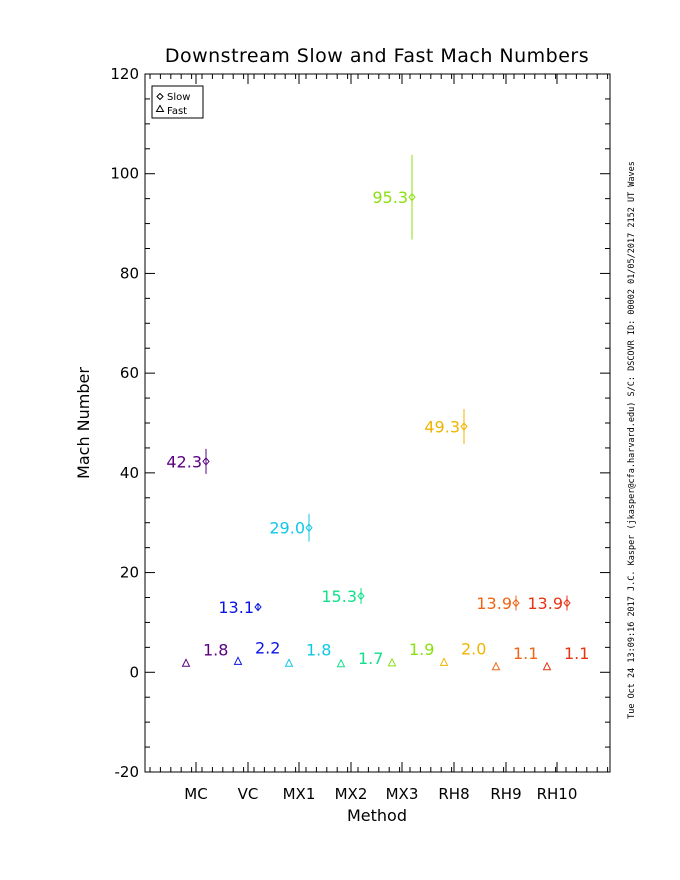  What do you see at coordinates (351, 794) in the screenshot?
I see `x-tick-label: MX2` at bounding box center [351, 794].